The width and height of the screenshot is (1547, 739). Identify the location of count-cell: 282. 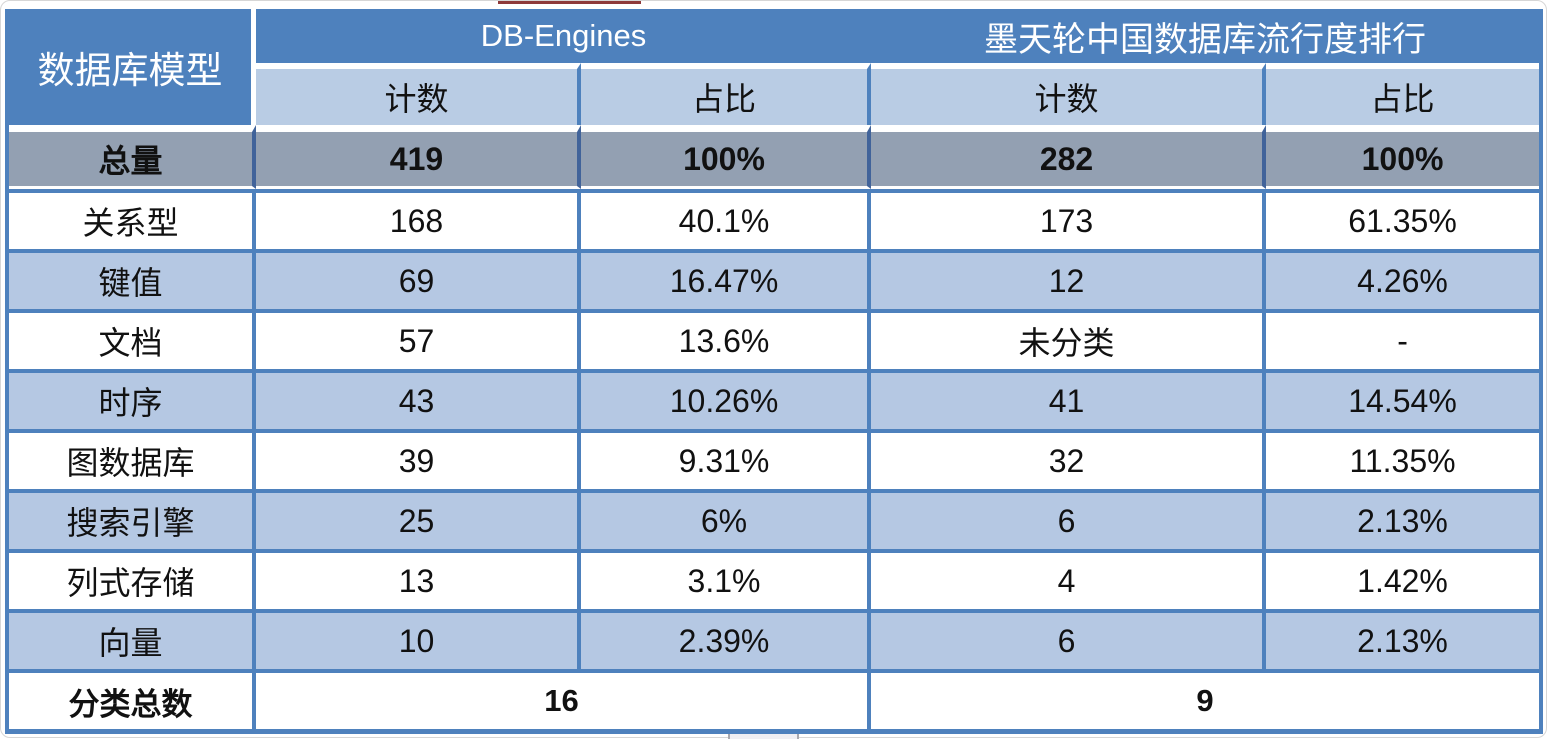
(1069, 157).